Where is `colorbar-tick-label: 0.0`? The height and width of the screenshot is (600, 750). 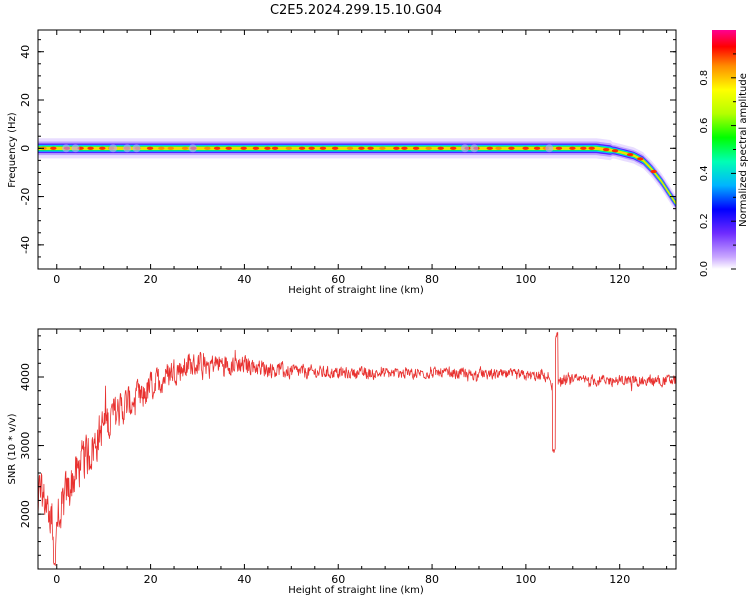
colorbar-tick-label: 0.0 is located at coordinates (704, 269).